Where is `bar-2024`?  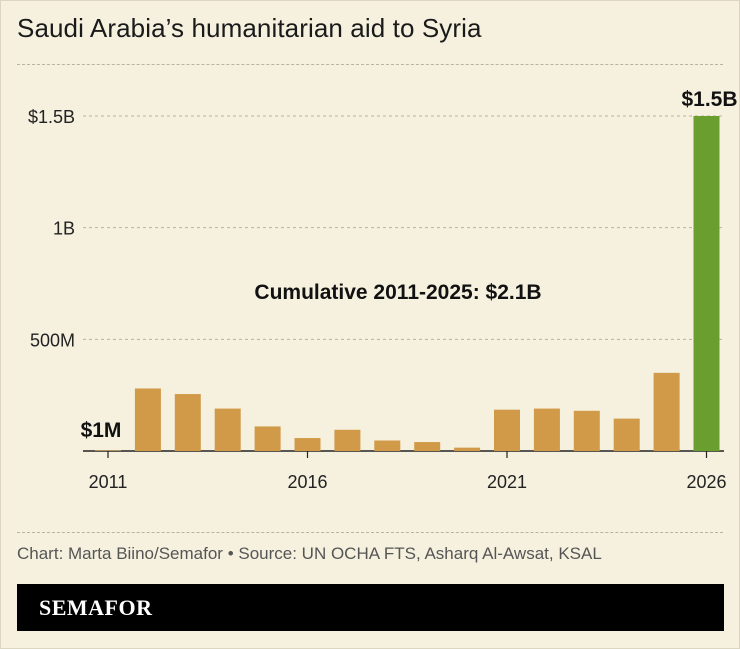 bar-2024 is located at coordinates (626, 434).